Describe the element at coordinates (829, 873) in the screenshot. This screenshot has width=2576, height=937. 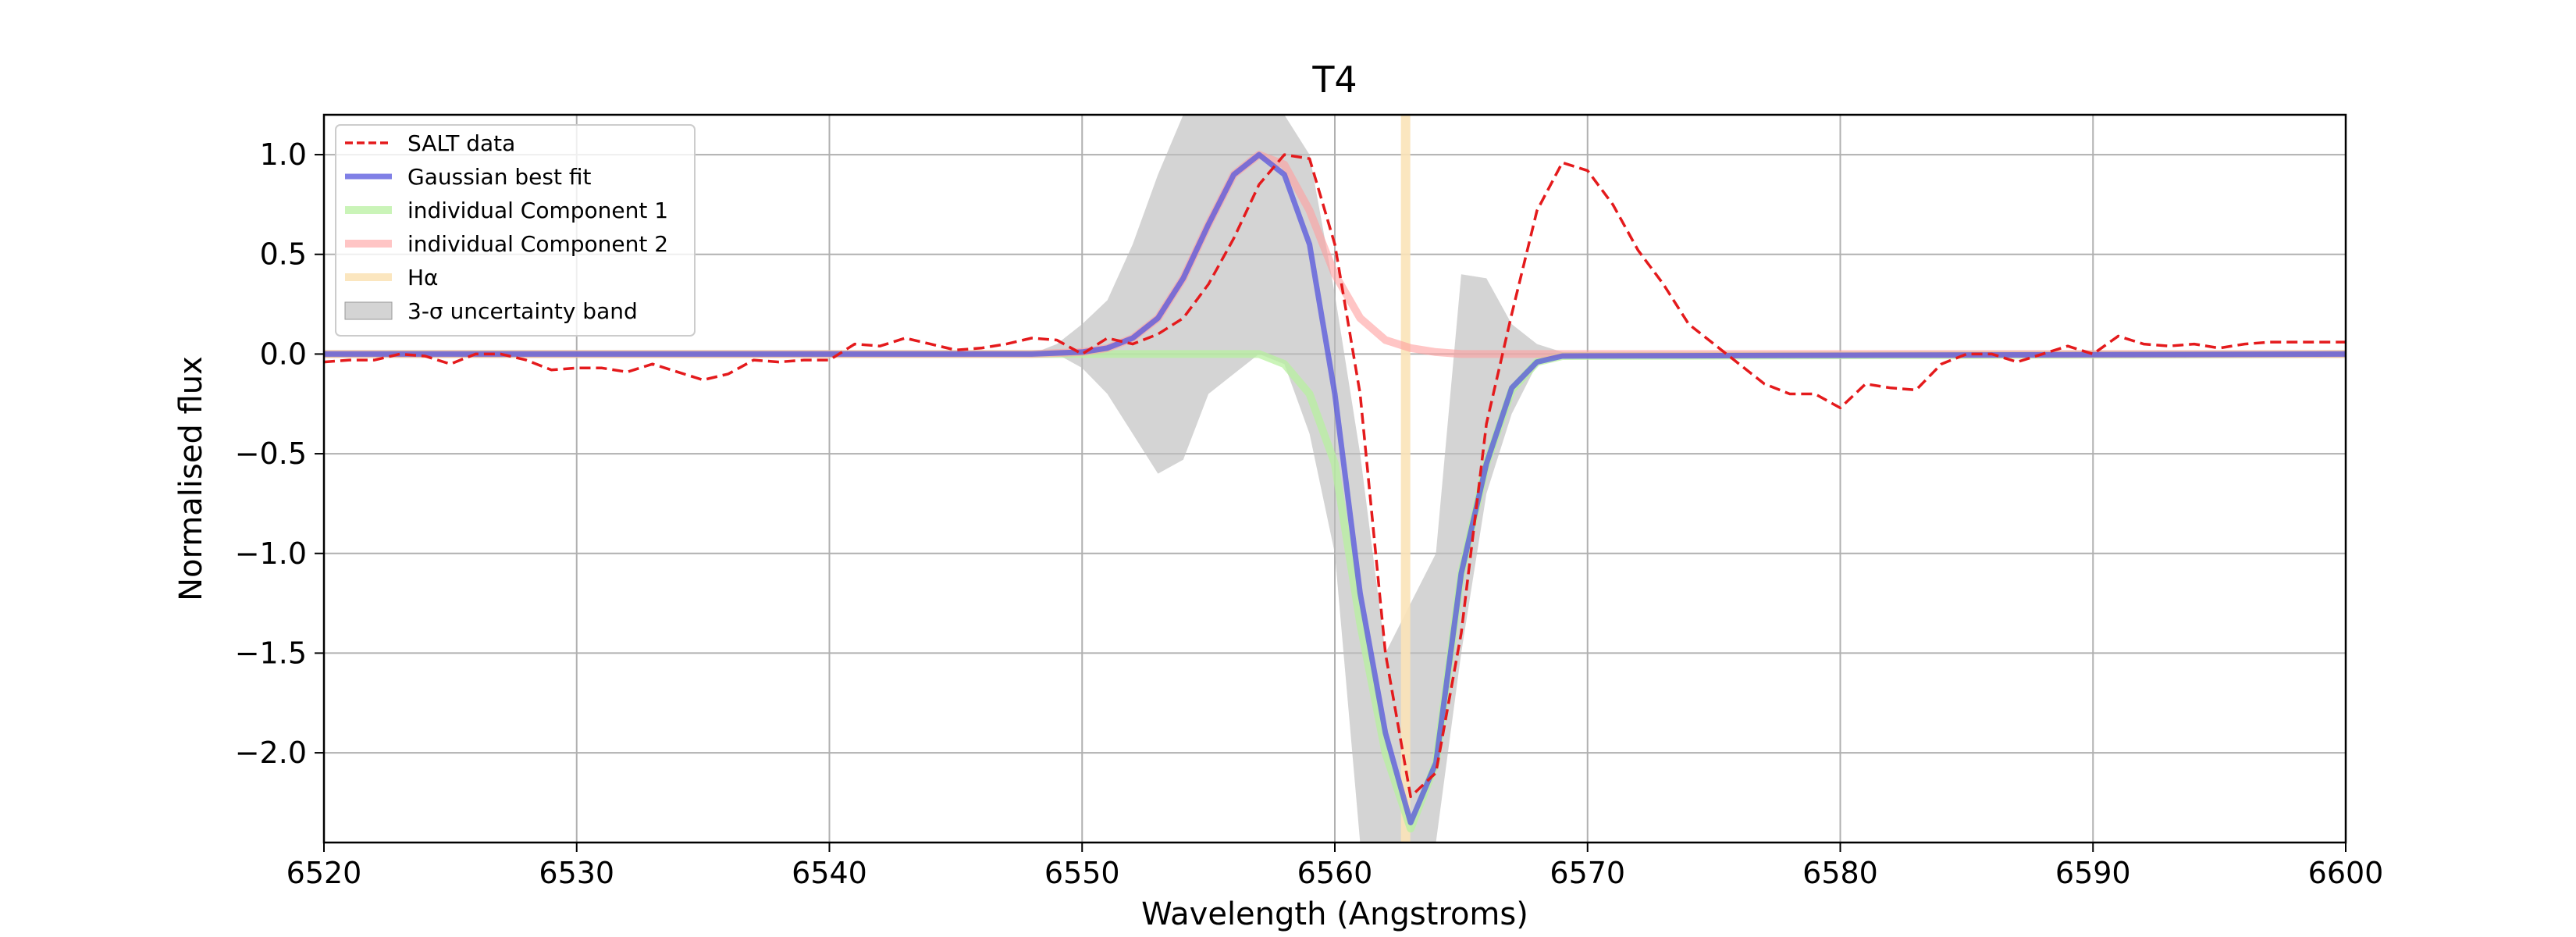
I see `x-tick-label: 6540` at that location.